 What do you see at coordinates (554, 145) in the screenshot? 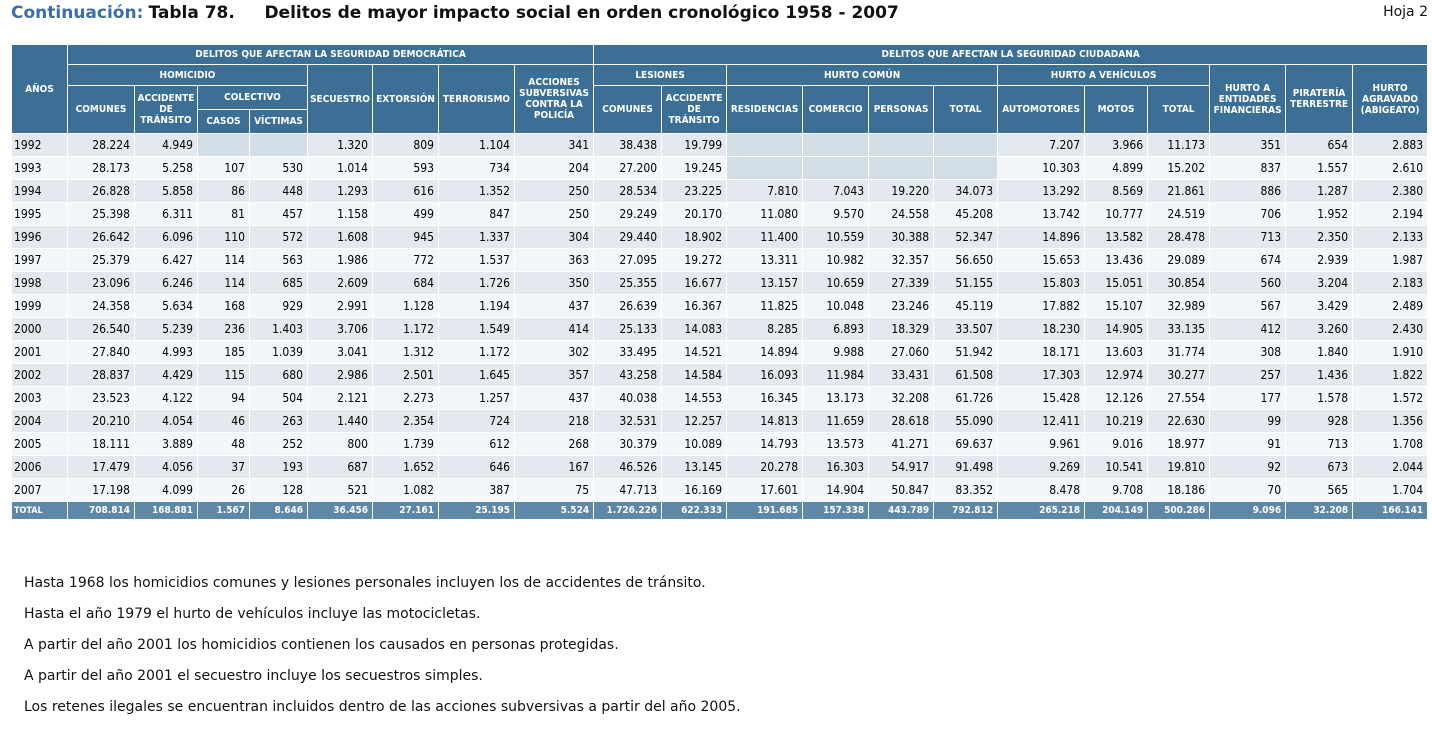
I see `value-cell: 341` at bounding box center [554, 145].